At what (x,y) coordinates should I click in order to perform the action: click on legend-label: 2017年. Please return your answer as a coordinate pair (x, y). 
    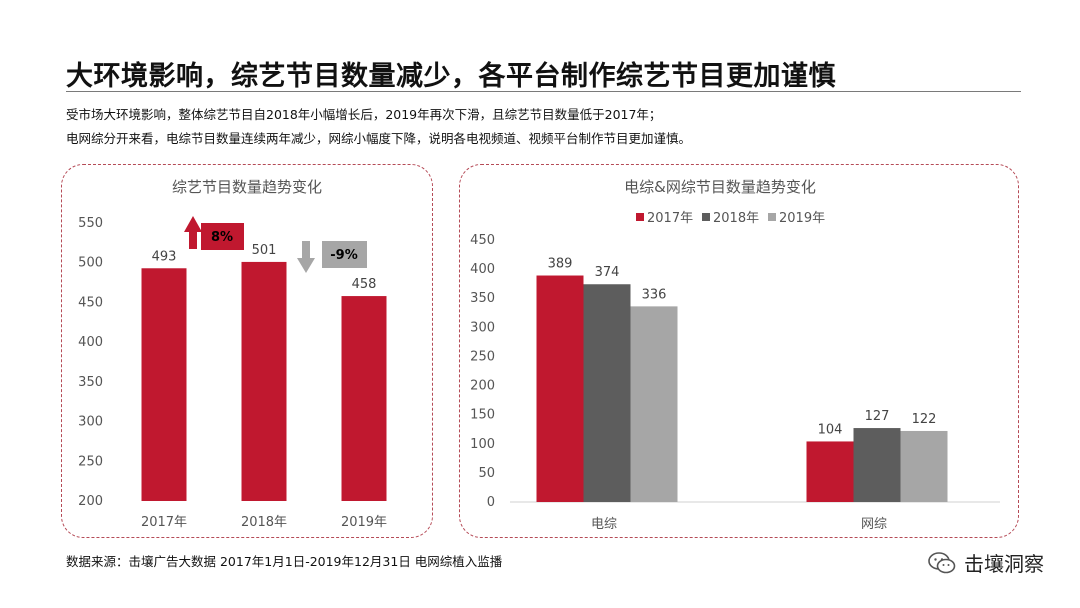
    Looking at the image, I should click on (670, 218).